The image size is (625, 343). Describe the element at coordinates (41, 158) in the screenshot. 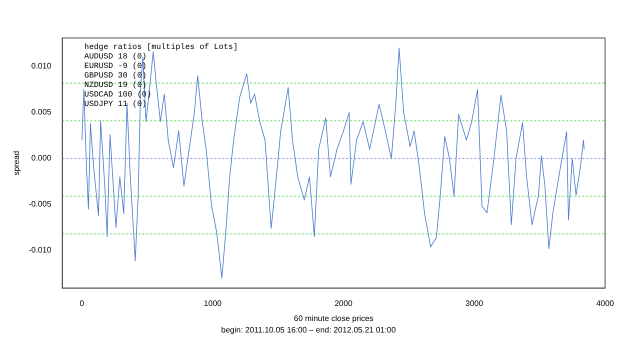

I see `y-tick-label: 0.000` at that location.